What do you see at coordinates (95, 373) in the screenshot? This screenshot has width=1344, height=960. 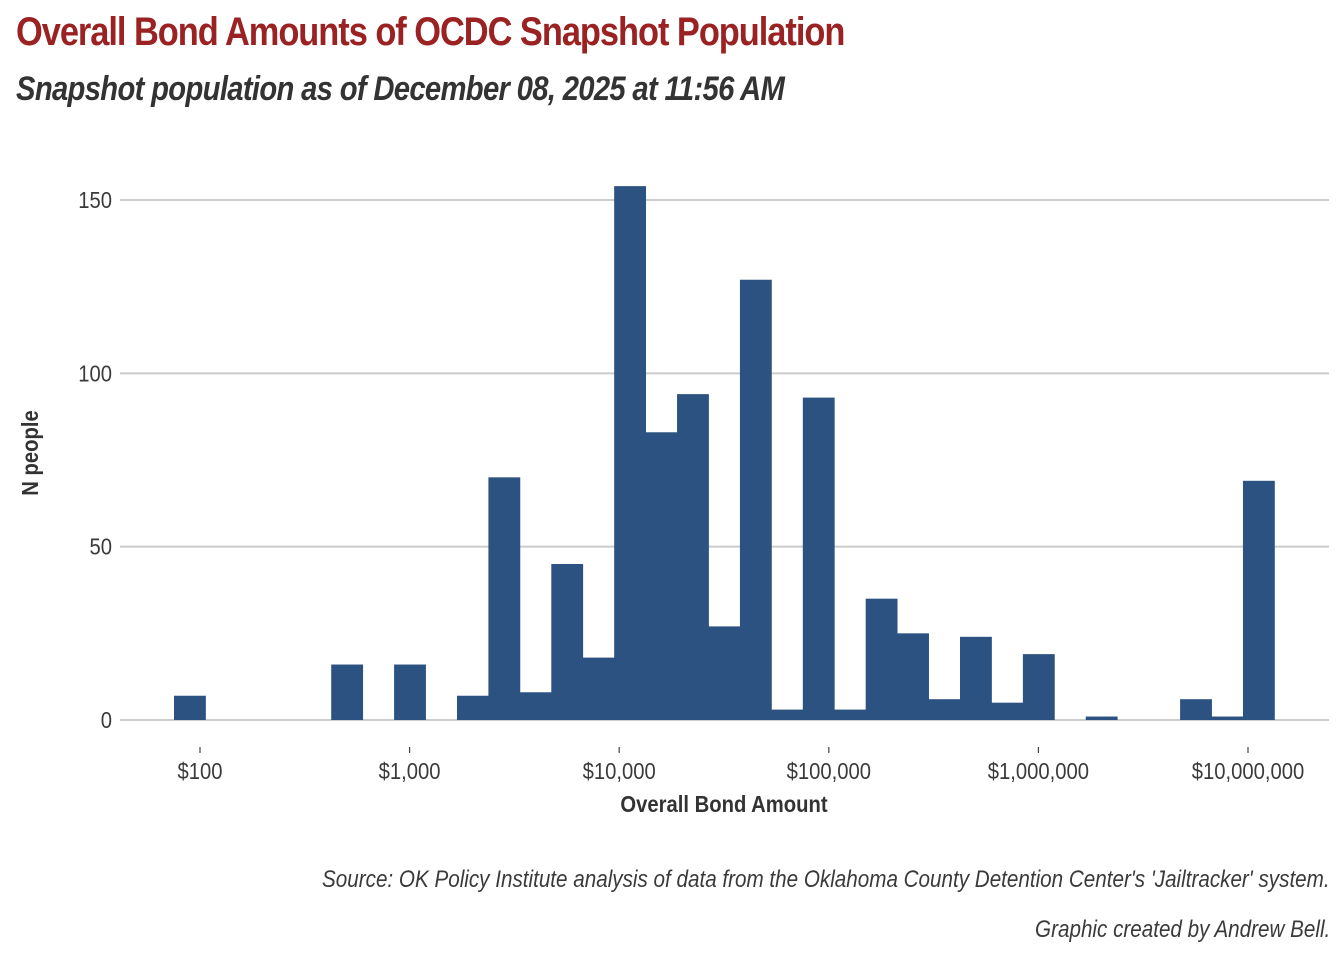 I see `y-tick-label: 100` at bounding box center [95, 373].